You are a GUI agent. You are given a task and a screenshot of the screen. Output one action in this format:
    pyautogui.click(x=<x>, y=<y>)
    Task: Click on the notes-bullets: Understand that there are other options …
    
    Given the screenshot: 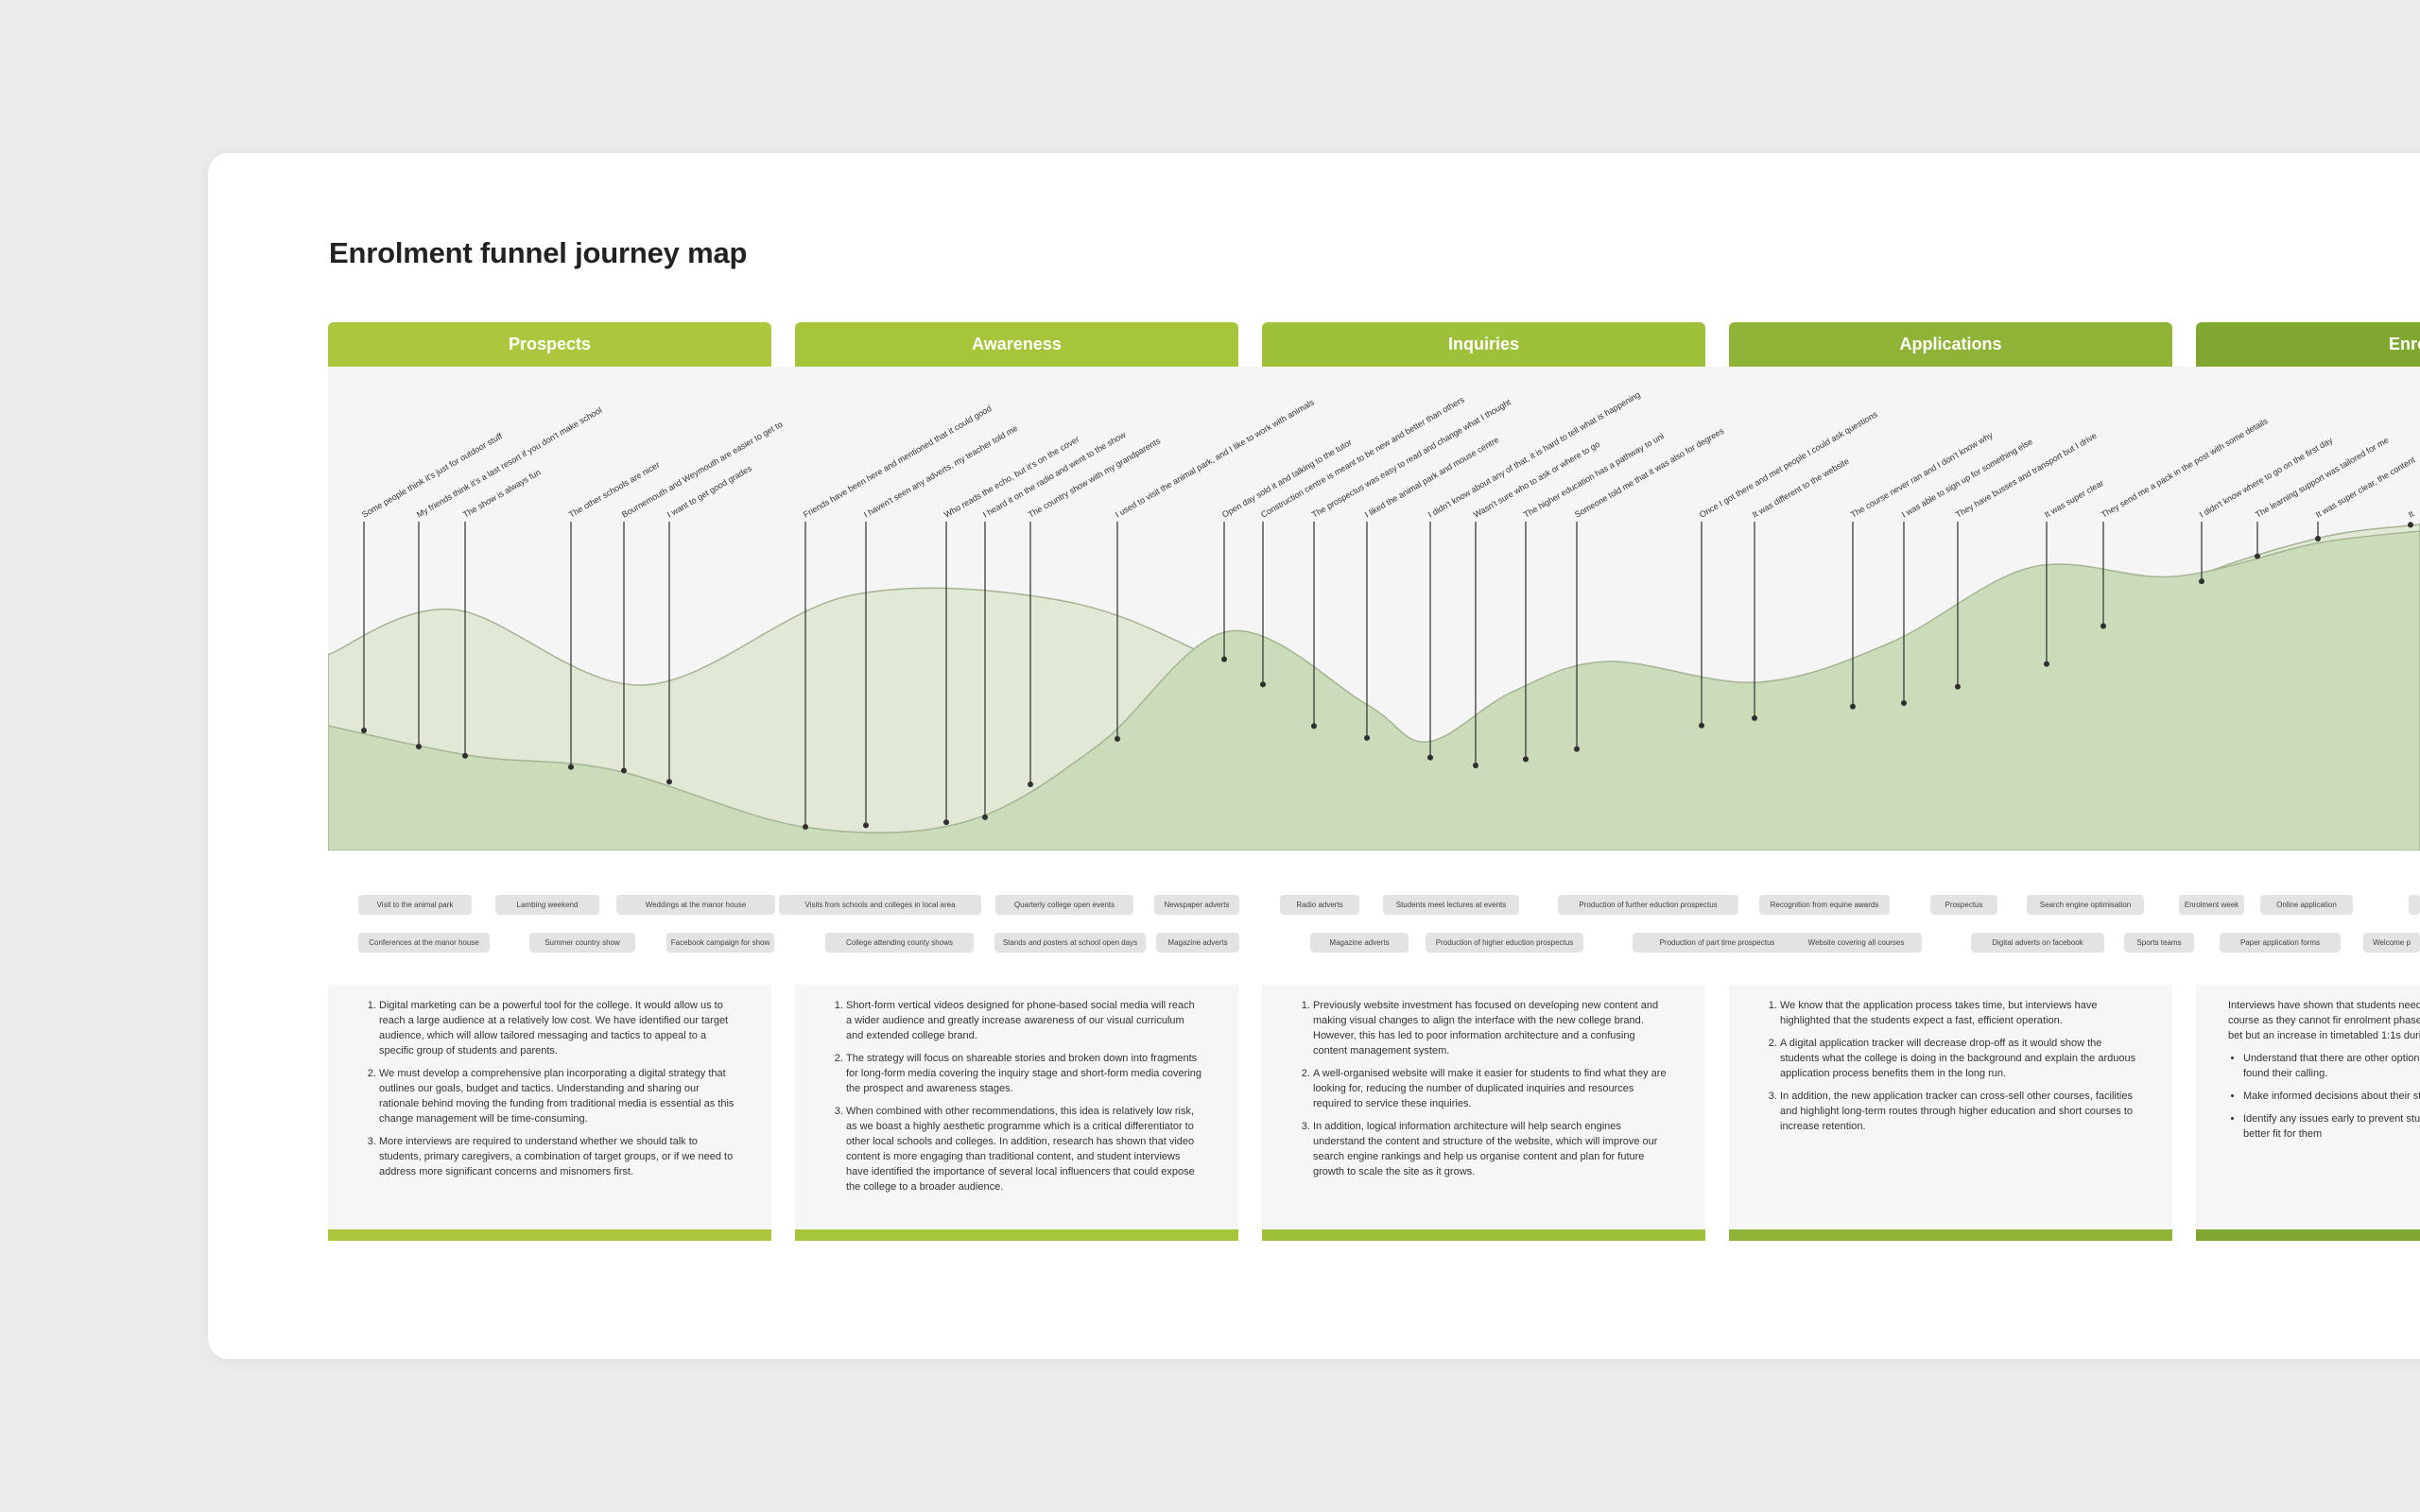 What is the action you would take?
    pyautogui.click(x=2324, y=1096)
    